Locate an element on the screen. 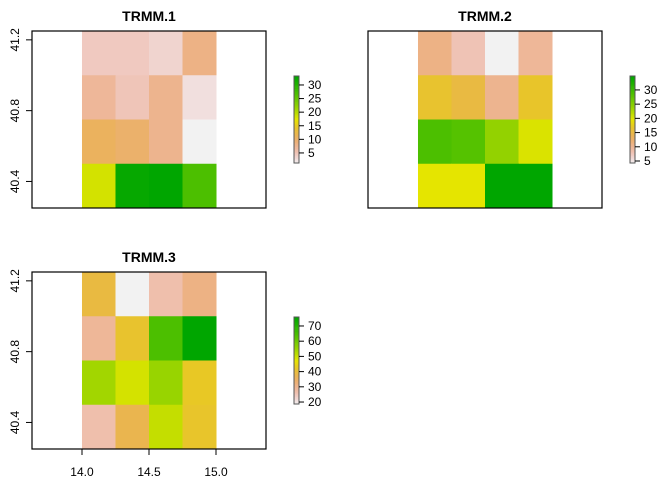 The height and width of the screenshot is (480, 672). legend-tick-label: 20 is located at coordinates (315, 112).